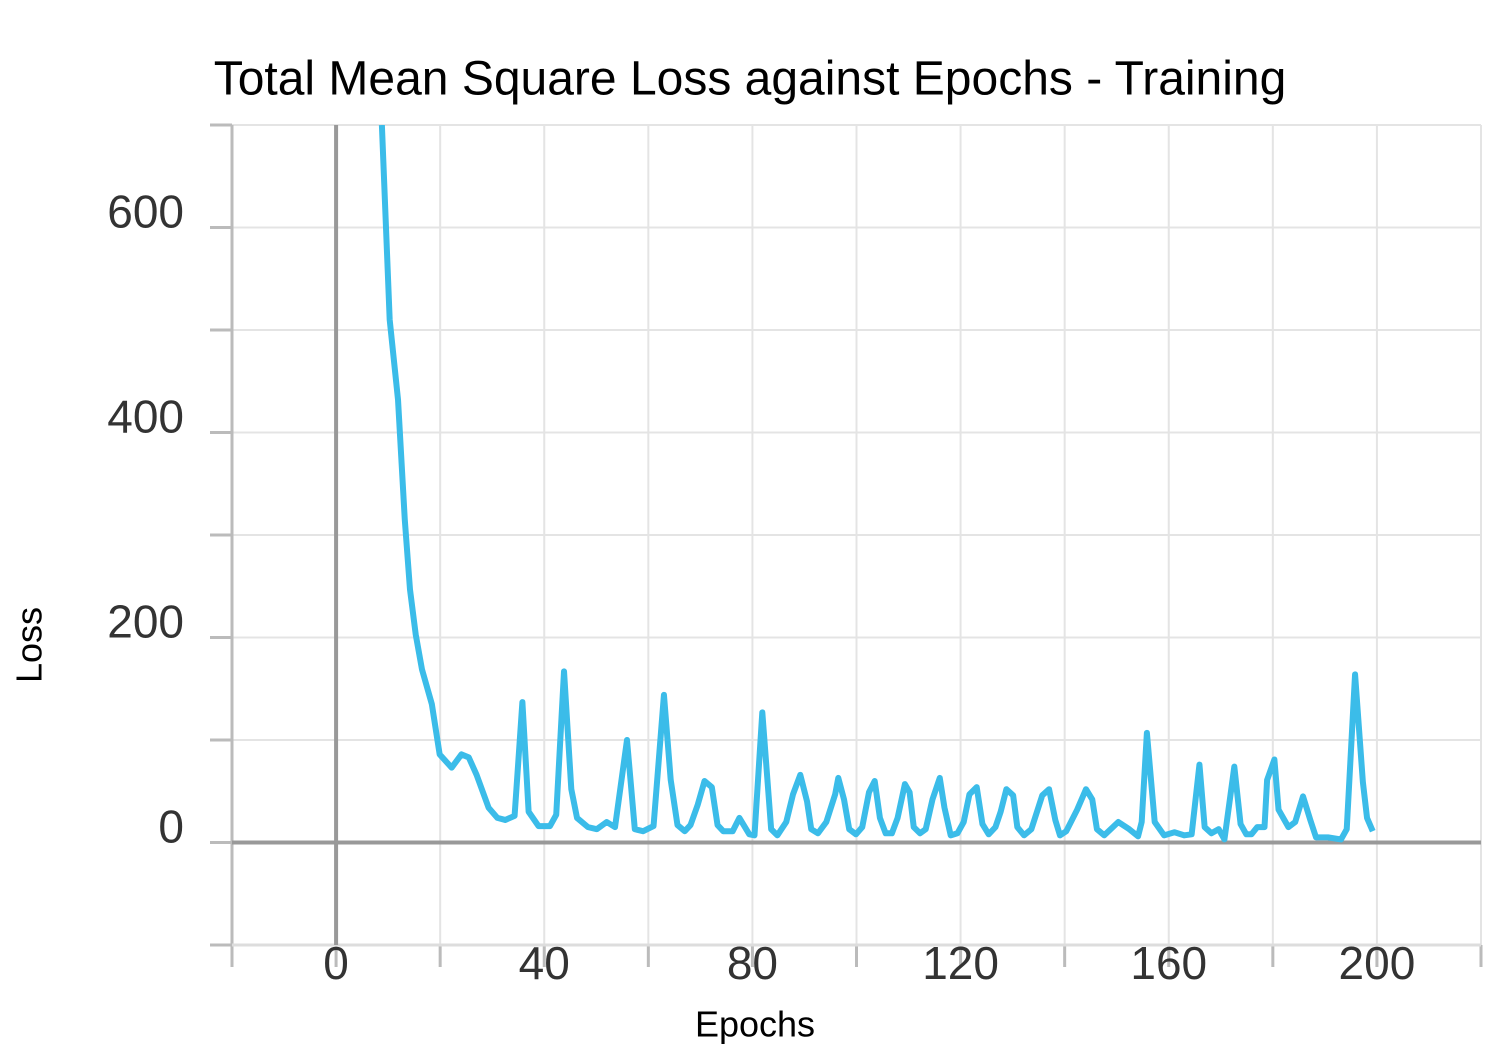  What do you see at coordinates (145, 622) in the screenshot?
I see `y-tick-label: 200` at bounding box center [145, 622].